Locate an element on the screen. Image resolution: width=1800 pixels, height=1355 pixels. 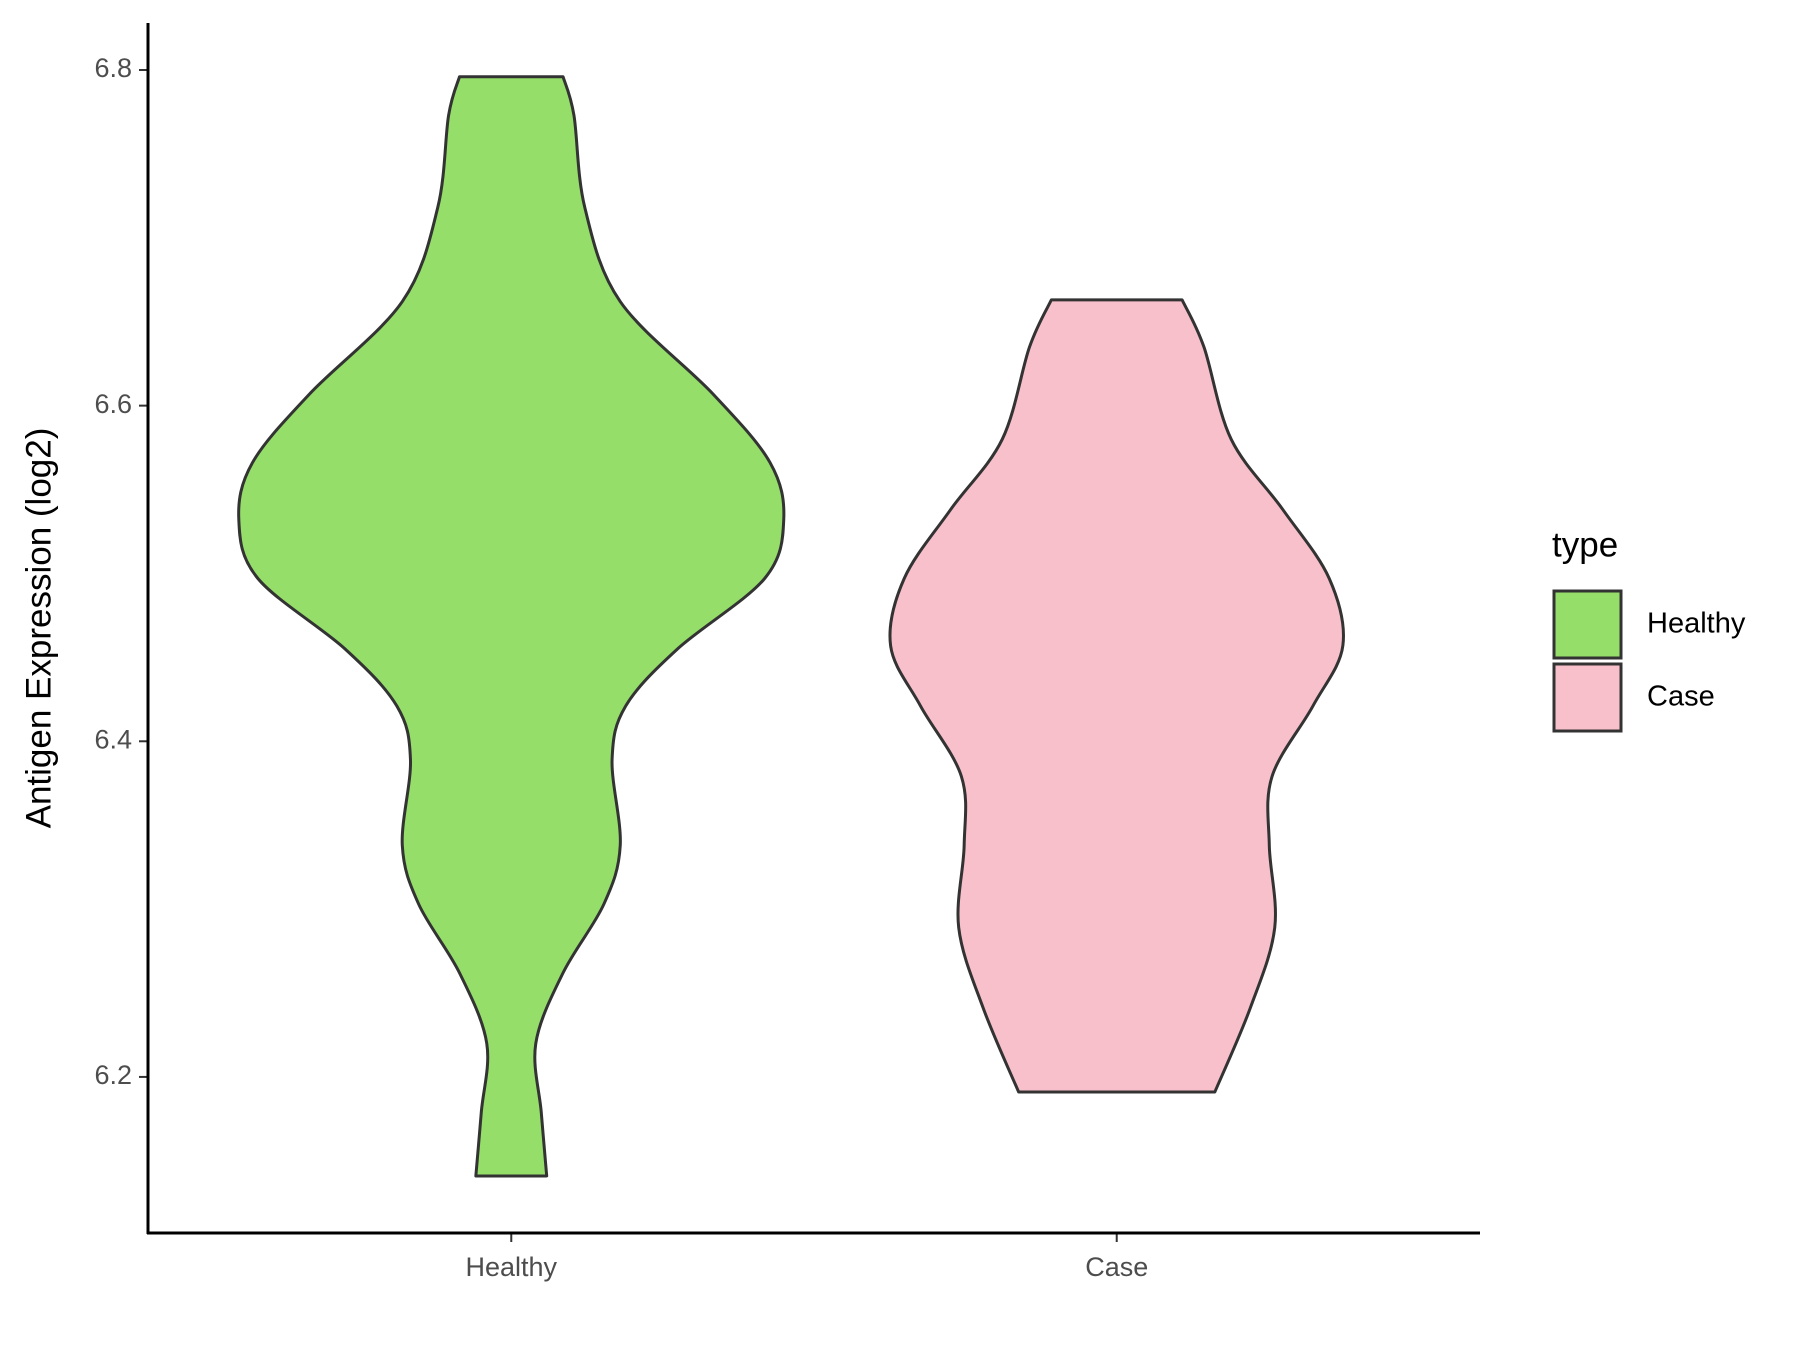
x-tick-label: Healthy is located at coordinates (511, 1267).